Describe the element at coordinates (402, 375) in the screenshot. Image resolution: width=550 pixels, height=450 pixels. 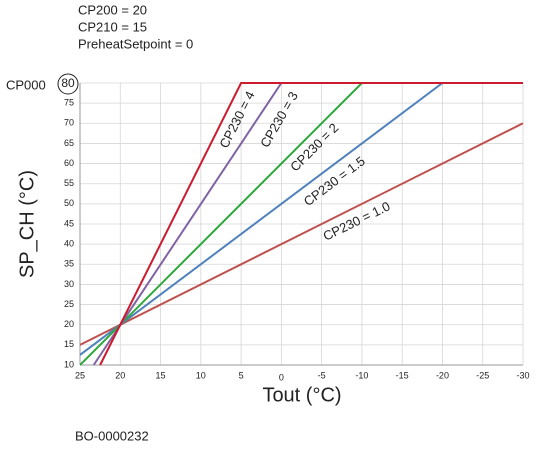
I see `x-tick-label: -15` at that location.